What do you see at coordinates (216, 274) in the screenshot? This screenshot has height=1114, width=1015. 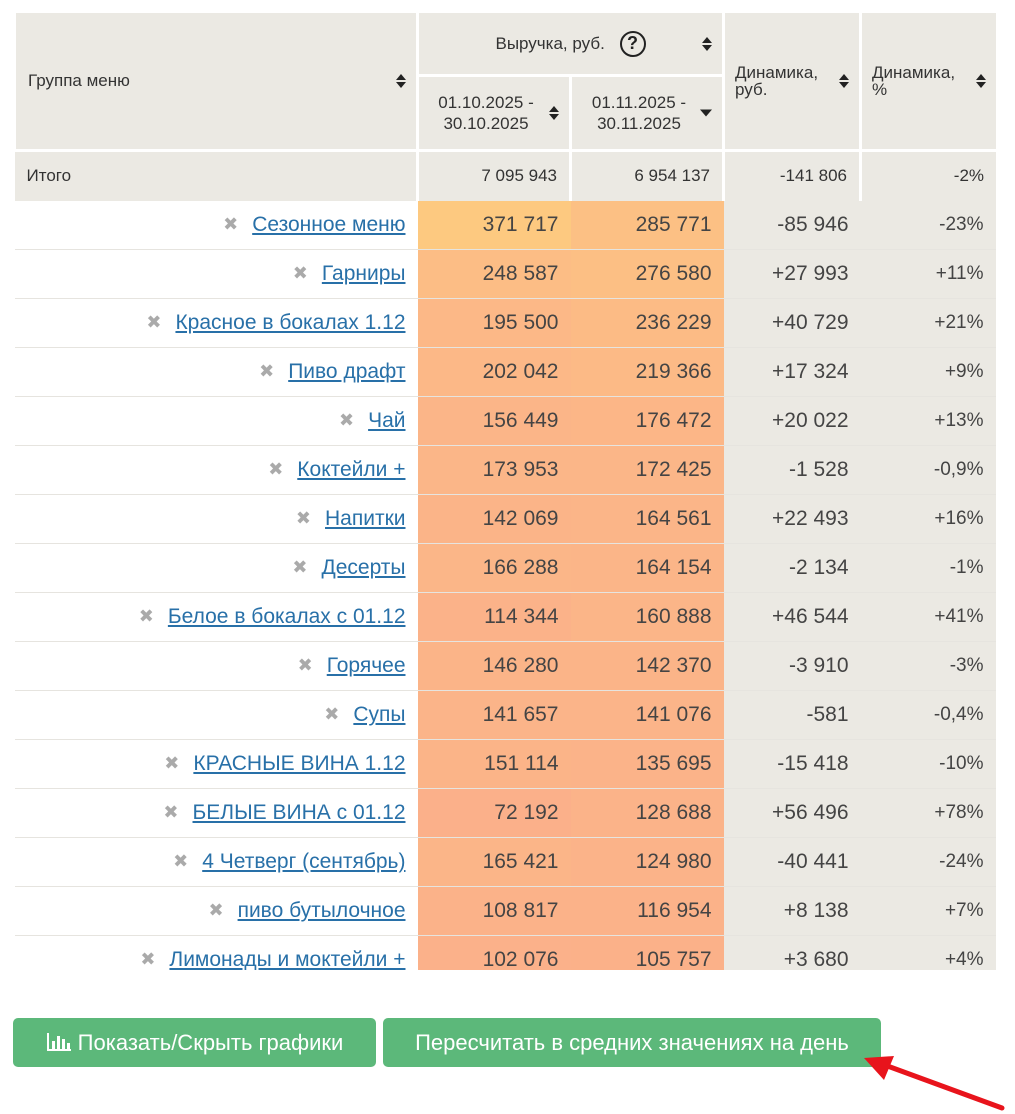 I see `group-name-cell: ✖ Гарниры` at bounding box center [216, 274].